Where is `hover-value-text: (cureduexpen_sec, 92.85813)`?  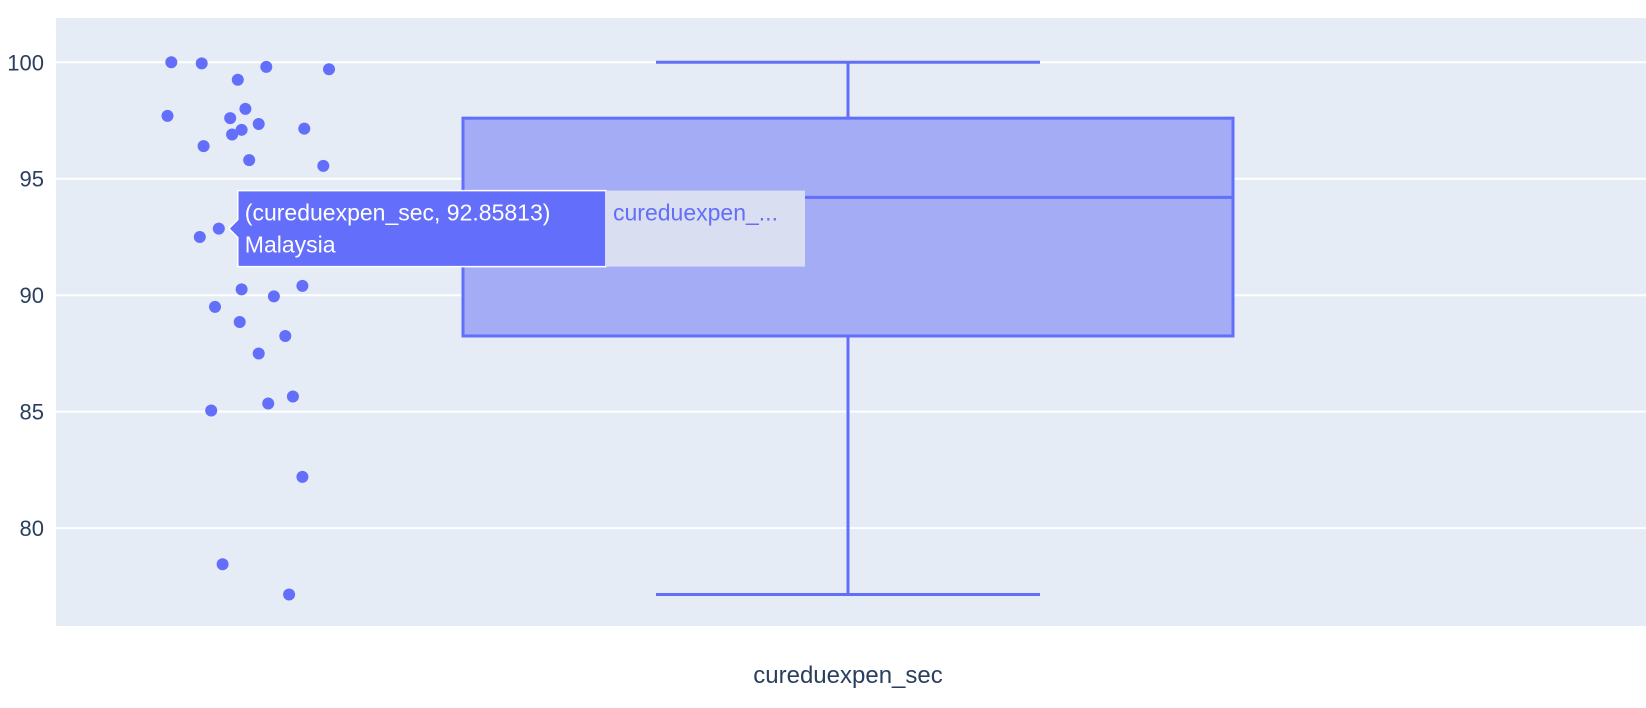 hover-value-text: (cureduexpen_sec, 92.85813) is located at coordinates (398, 213).